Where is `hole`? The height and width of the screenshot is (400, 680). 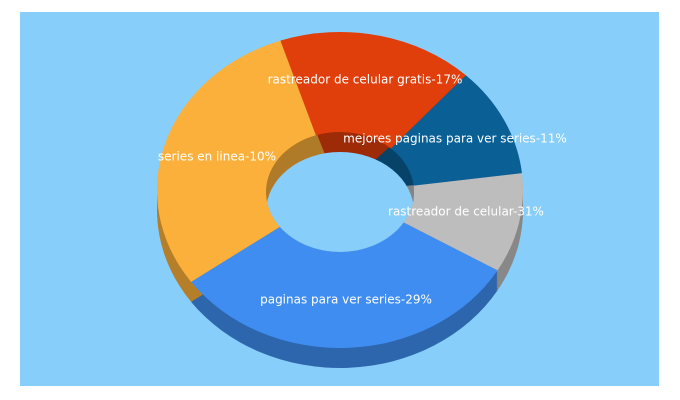 hole is located at coordinates (340, 192).